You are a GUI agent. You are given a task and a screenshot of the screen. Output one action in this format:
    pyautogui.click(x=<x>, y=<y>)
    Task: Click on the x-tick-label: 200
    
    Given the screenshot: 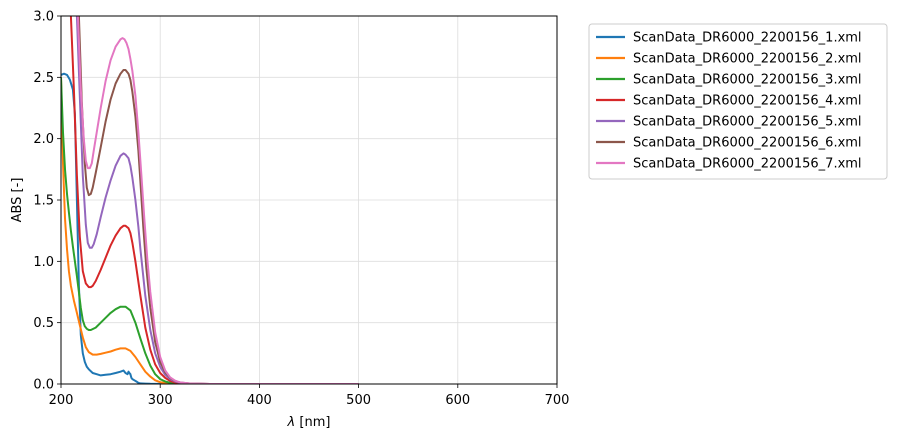 What is the action you would take?
    pyautogui.click(x=61, y=400)
    